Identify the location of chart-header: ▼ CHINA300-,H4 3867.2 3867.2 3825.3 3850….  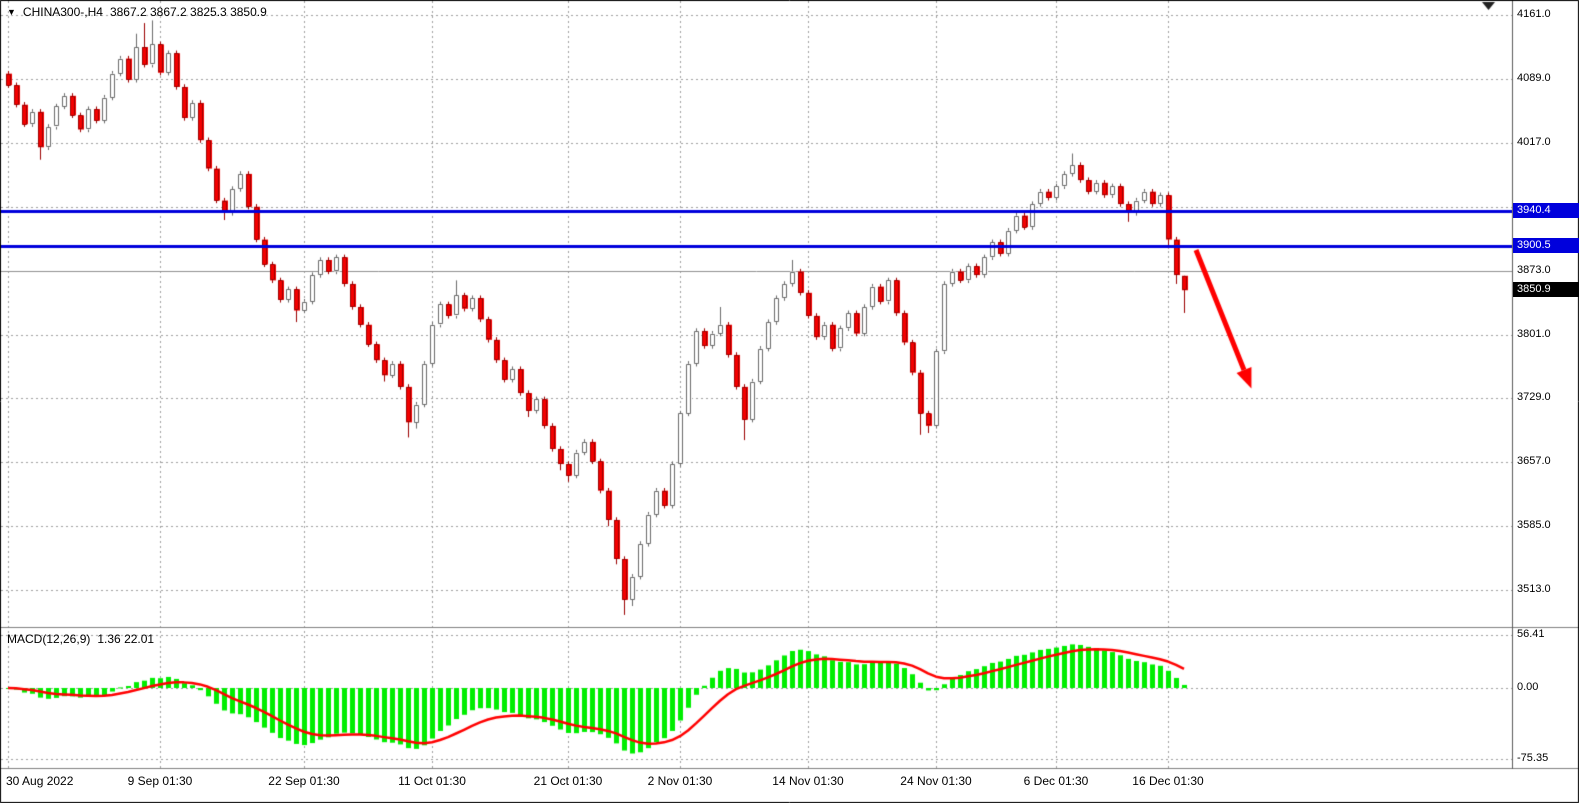
(137, 12).